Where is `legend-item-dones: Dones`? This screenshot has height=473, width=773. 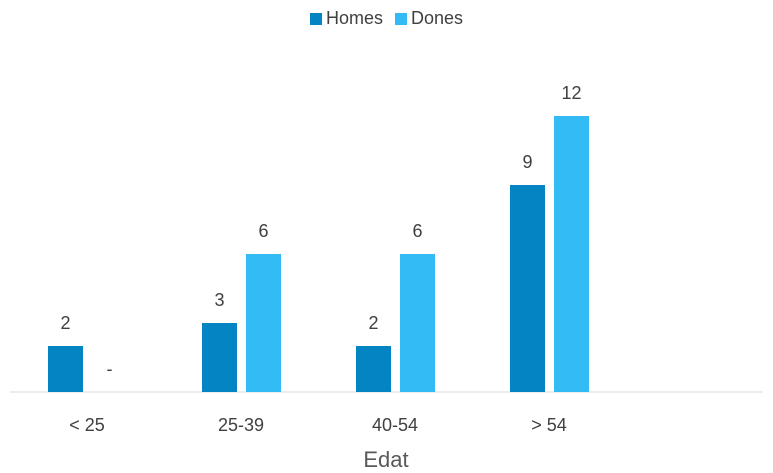 legend-item-dones: Dones is located at coordinates (429, 18).